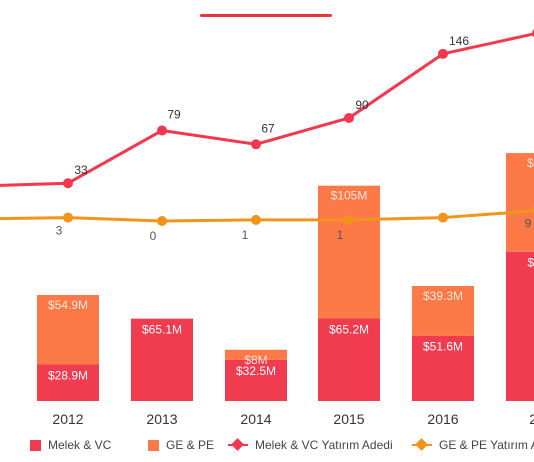 The height and width of the screenshot is (462, 534). What do you see at coordinates (35, 445) in the screenshot?
I see `legend-swatch-melek-vc` at bounding box center [35, 445].